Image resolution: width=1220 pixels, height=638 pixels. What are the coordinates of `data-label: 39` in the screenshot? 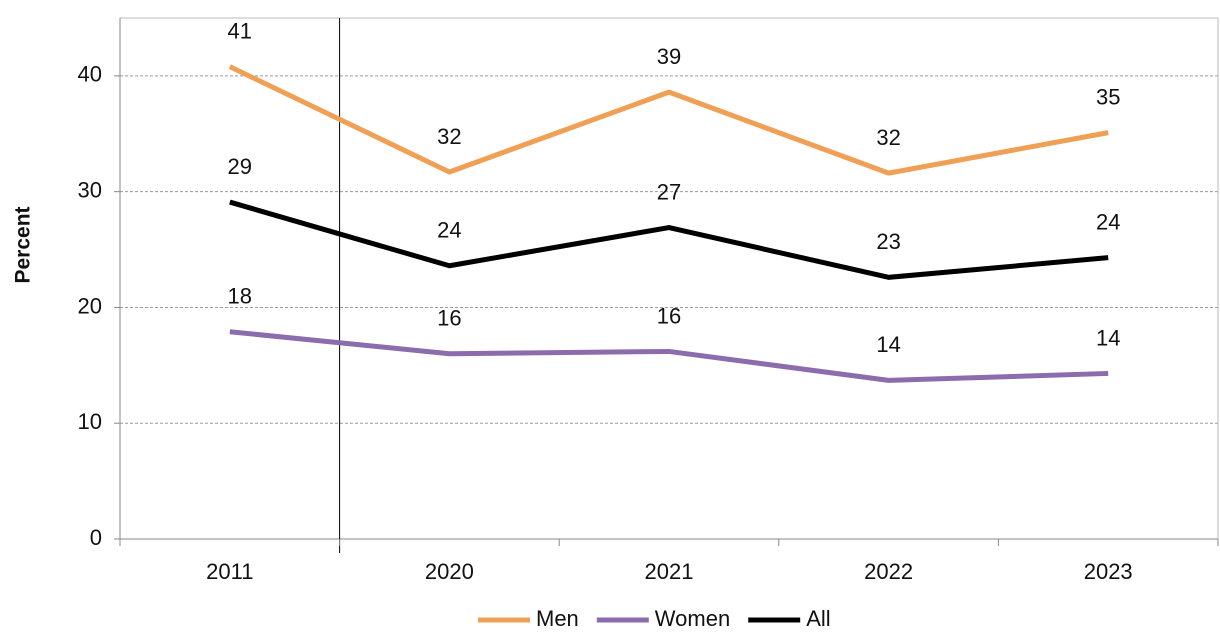 It's located at (669, 56).